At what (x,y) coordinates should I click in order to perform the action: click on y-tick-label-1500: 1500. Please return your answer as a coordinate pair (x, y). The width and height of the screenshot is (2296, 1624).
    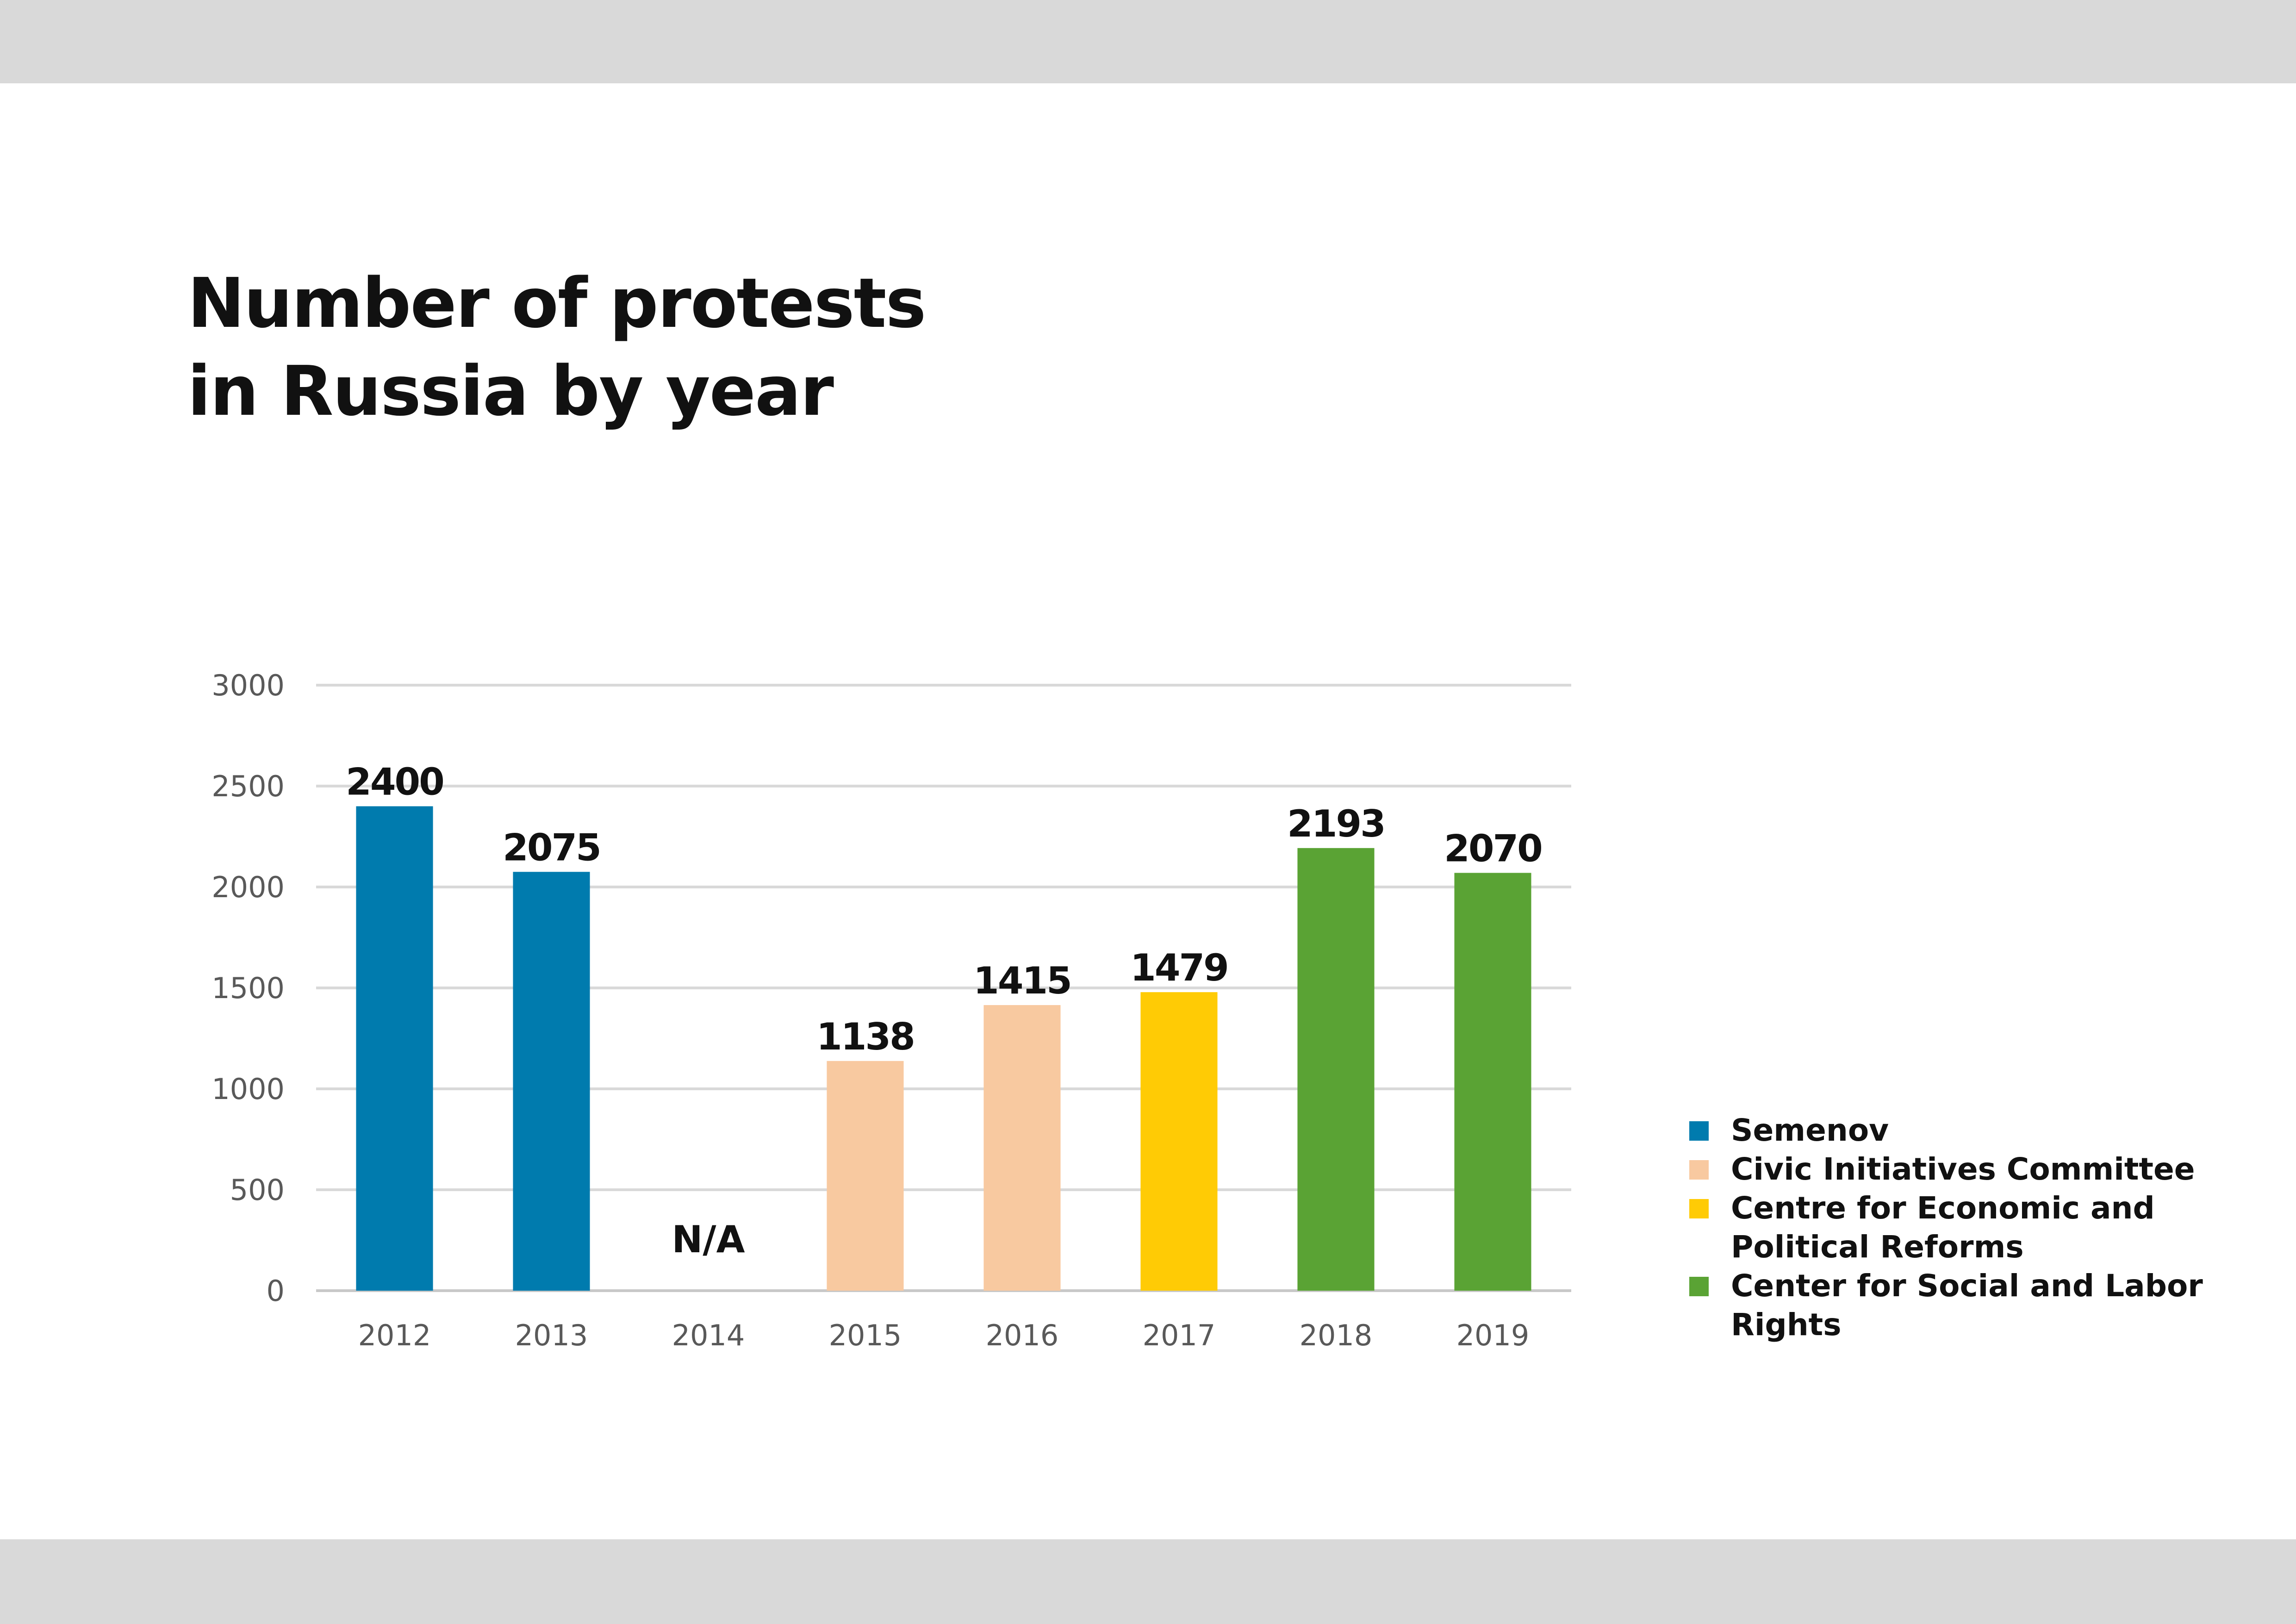
    Looking at the image, I should click on (248, 988).